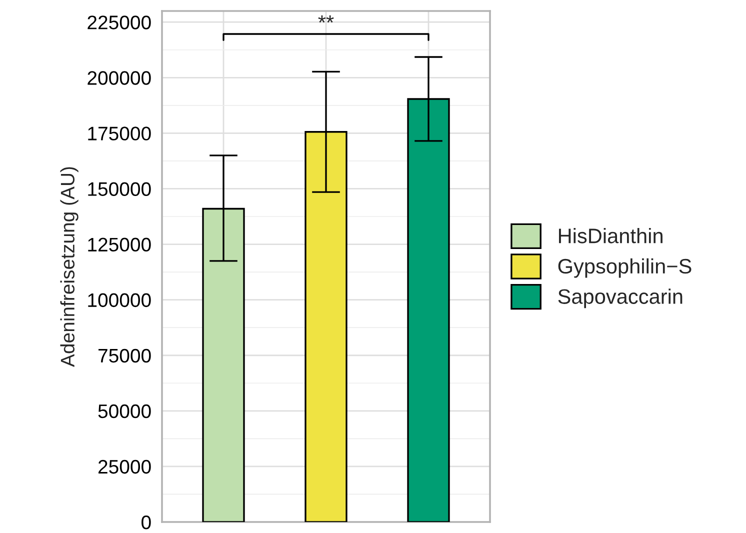 The height and width of the screenshot is (533, 746). Describe the element at coordinates (69, 267) in the screenshot. I see `y-axis-title: Adeninfreisetzung (AU)` at that location.